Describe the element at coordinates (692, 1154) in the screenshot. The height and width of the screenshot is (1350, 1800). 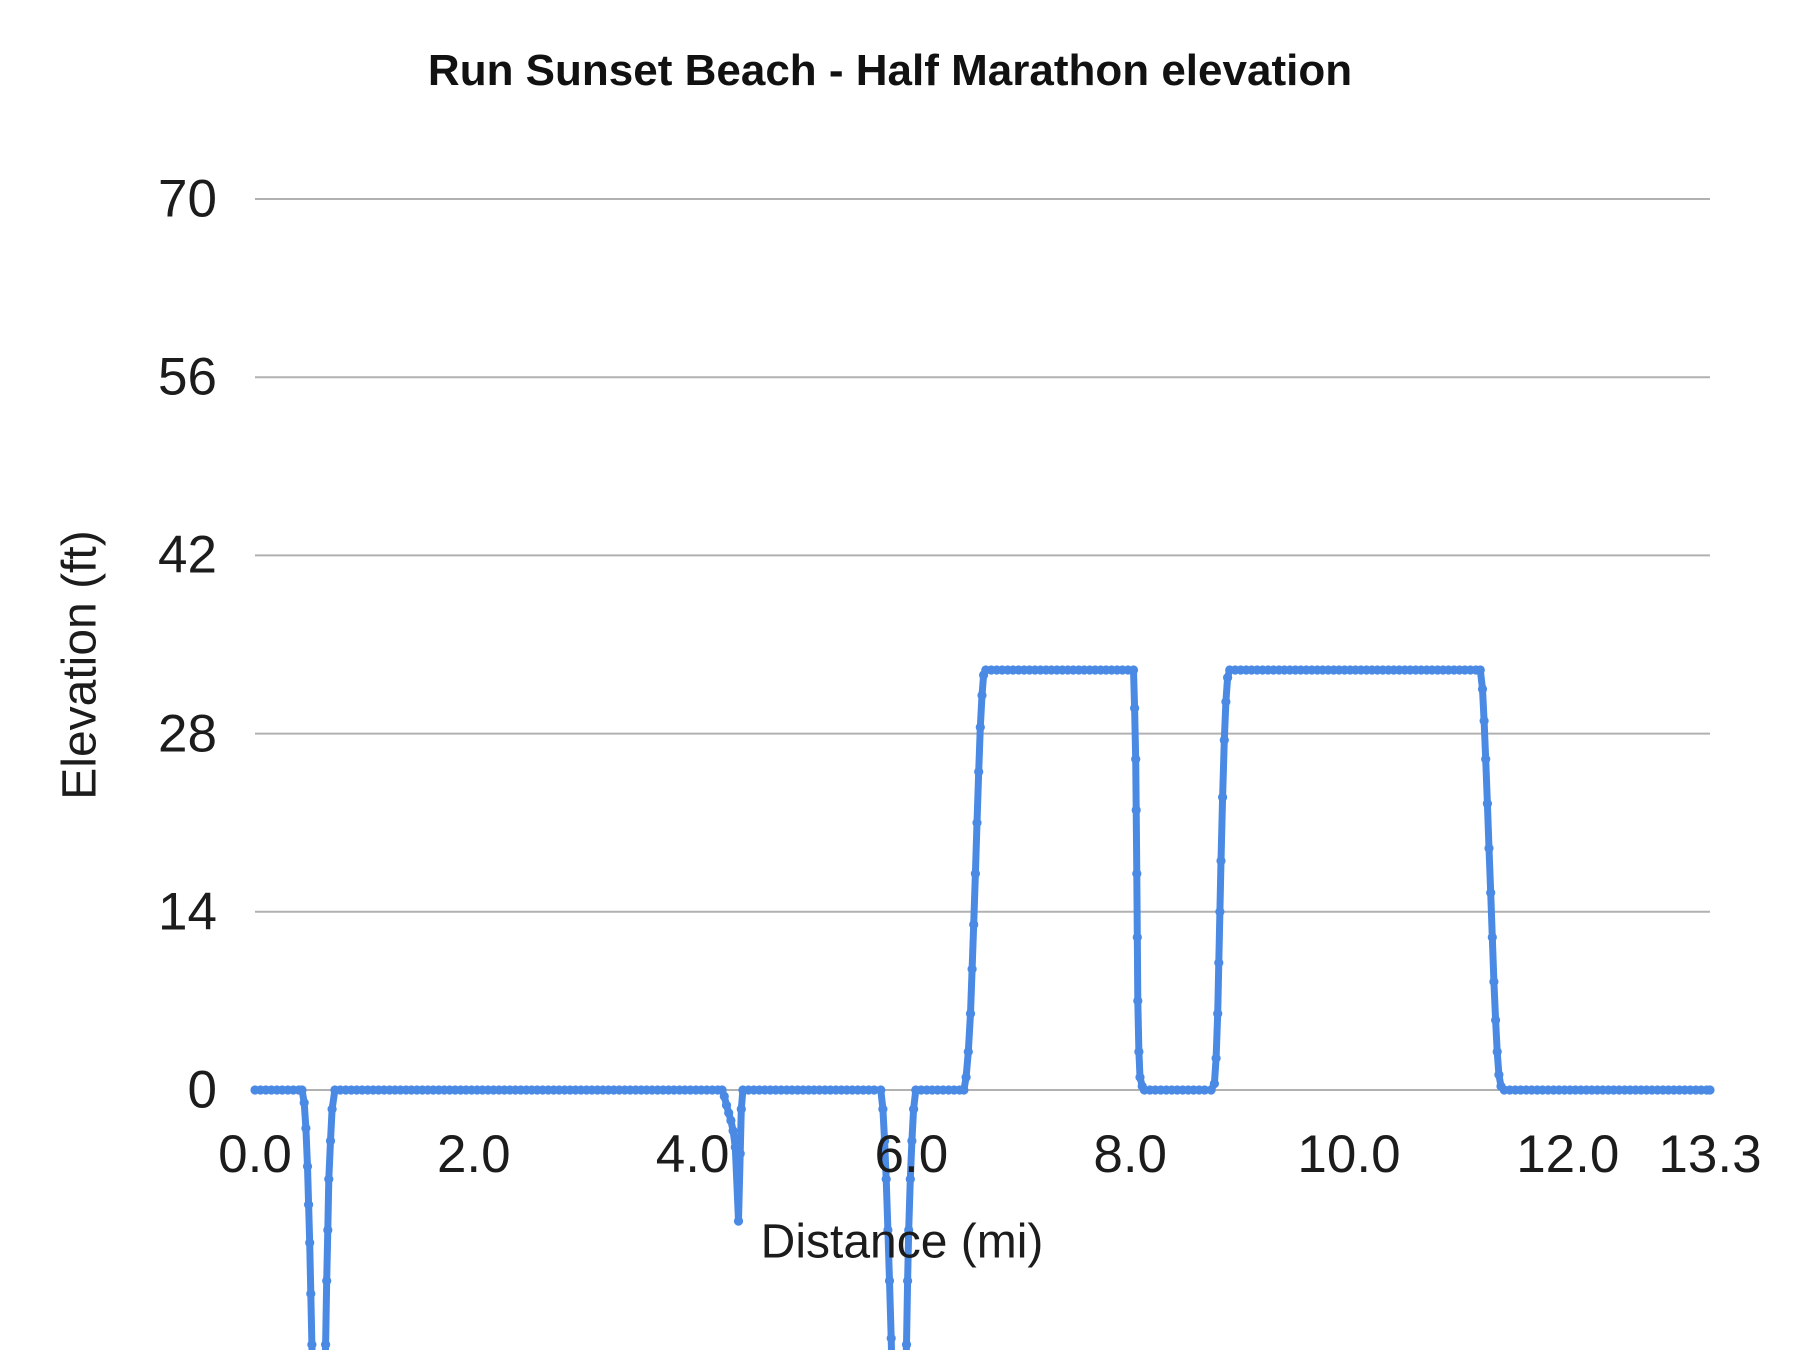
I see `x-tick-label-4.0: 4.0` at that location.